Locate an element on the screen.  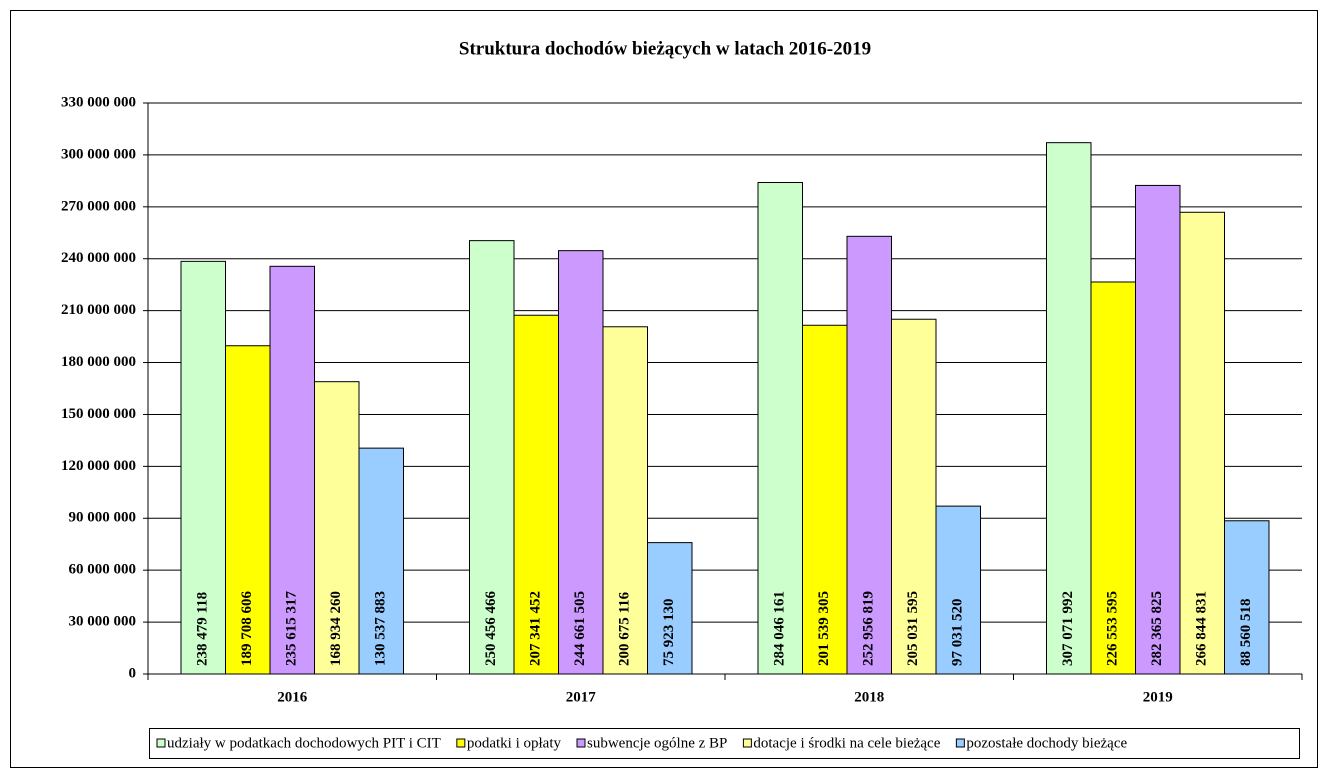
value-label: 252 956 819 is located at coordinates (869, 628).